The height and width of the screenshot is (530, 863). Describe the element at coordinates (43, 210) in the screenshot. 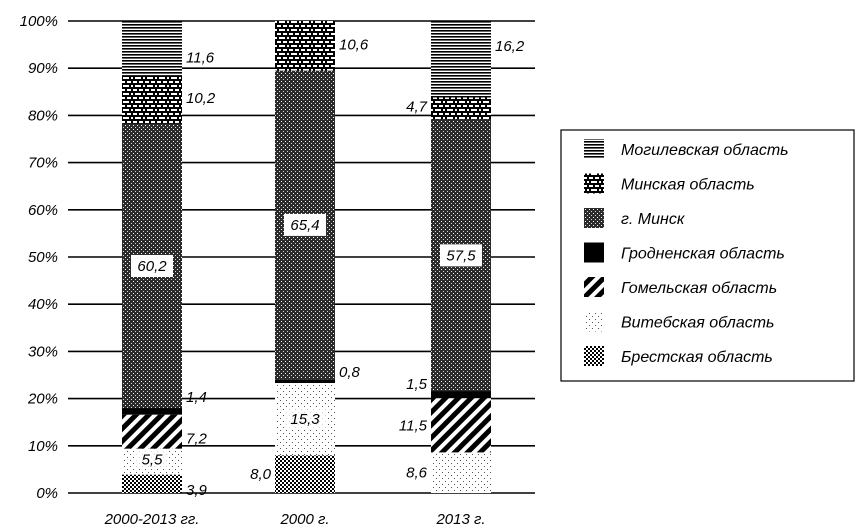

I see `y-tick-label: 60%` at that location.